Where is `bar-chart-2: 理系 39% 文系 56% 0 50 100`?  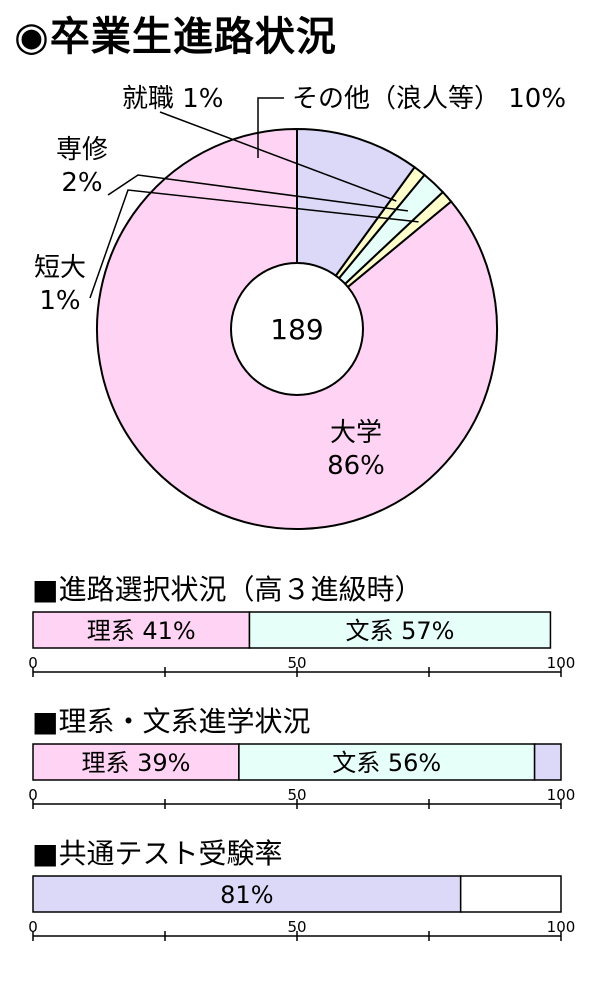
bar-chart-2: 理系 39% 文系 56% 0 50 100 is located at coordinates (302, 776).